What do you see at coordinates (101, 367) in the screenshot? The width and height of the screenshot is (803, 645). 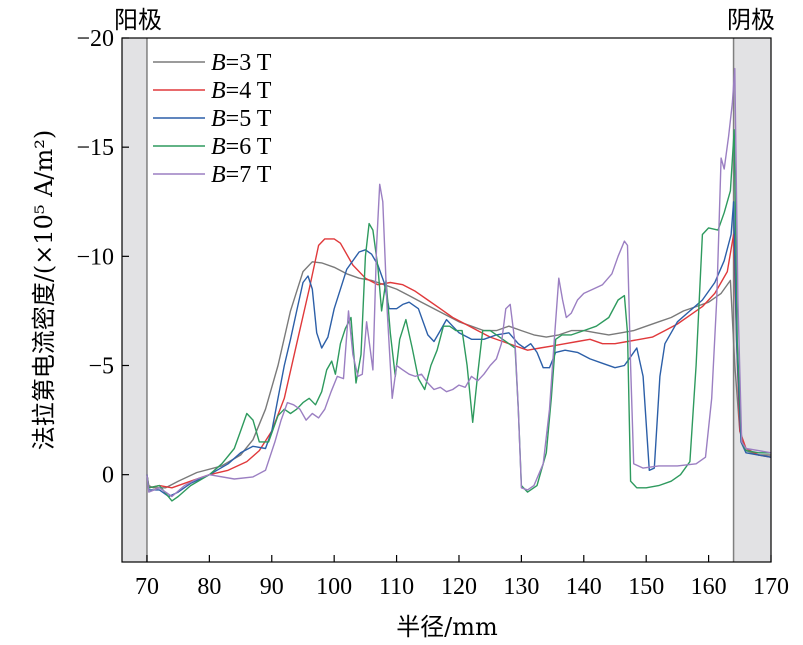 I see `y-tick-label: −5` at bounding box center [101, 367].